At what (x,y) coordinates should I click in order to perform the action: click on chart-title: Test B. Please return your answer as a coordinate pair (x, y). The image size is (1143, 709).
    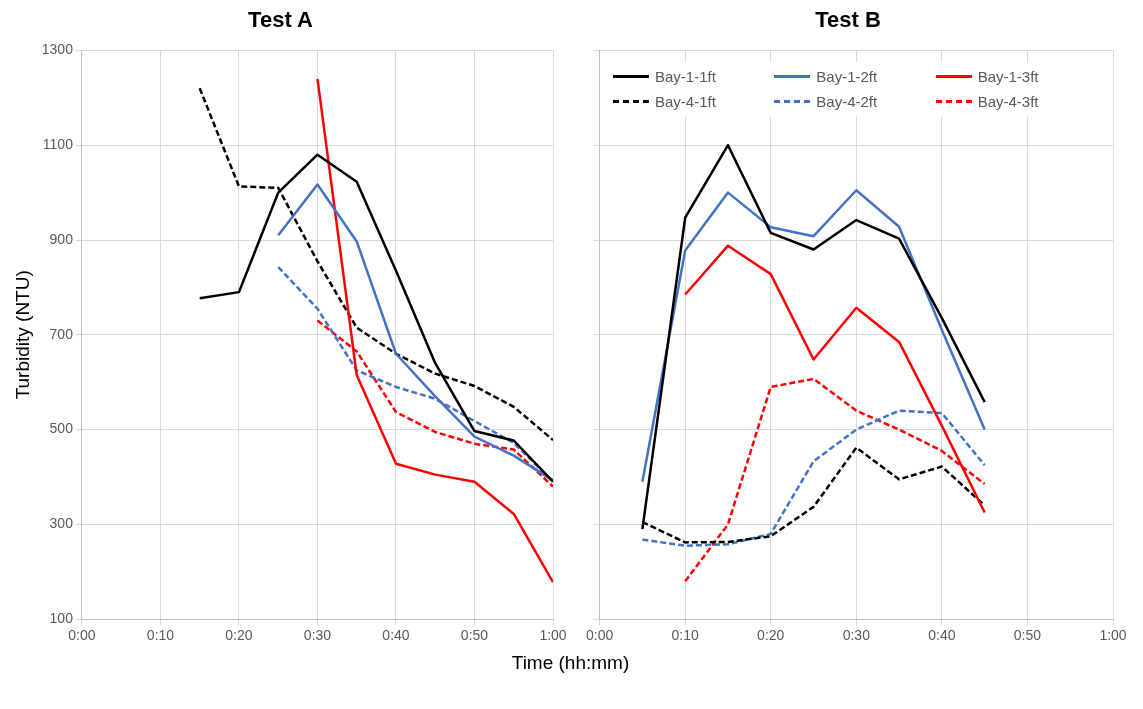
    Looking at the image, I should click on (848, 20).